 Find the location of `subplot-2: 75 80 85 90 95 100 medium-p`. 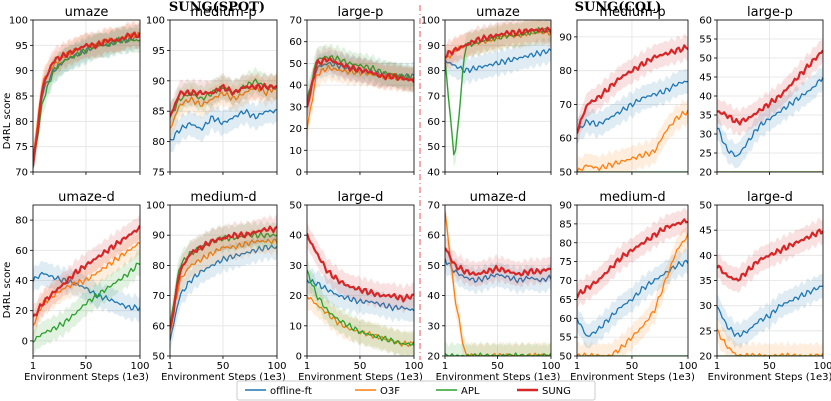

subplot-2: 75 80 85 90 95 100 medium-p is located at coordinates (212, 92).